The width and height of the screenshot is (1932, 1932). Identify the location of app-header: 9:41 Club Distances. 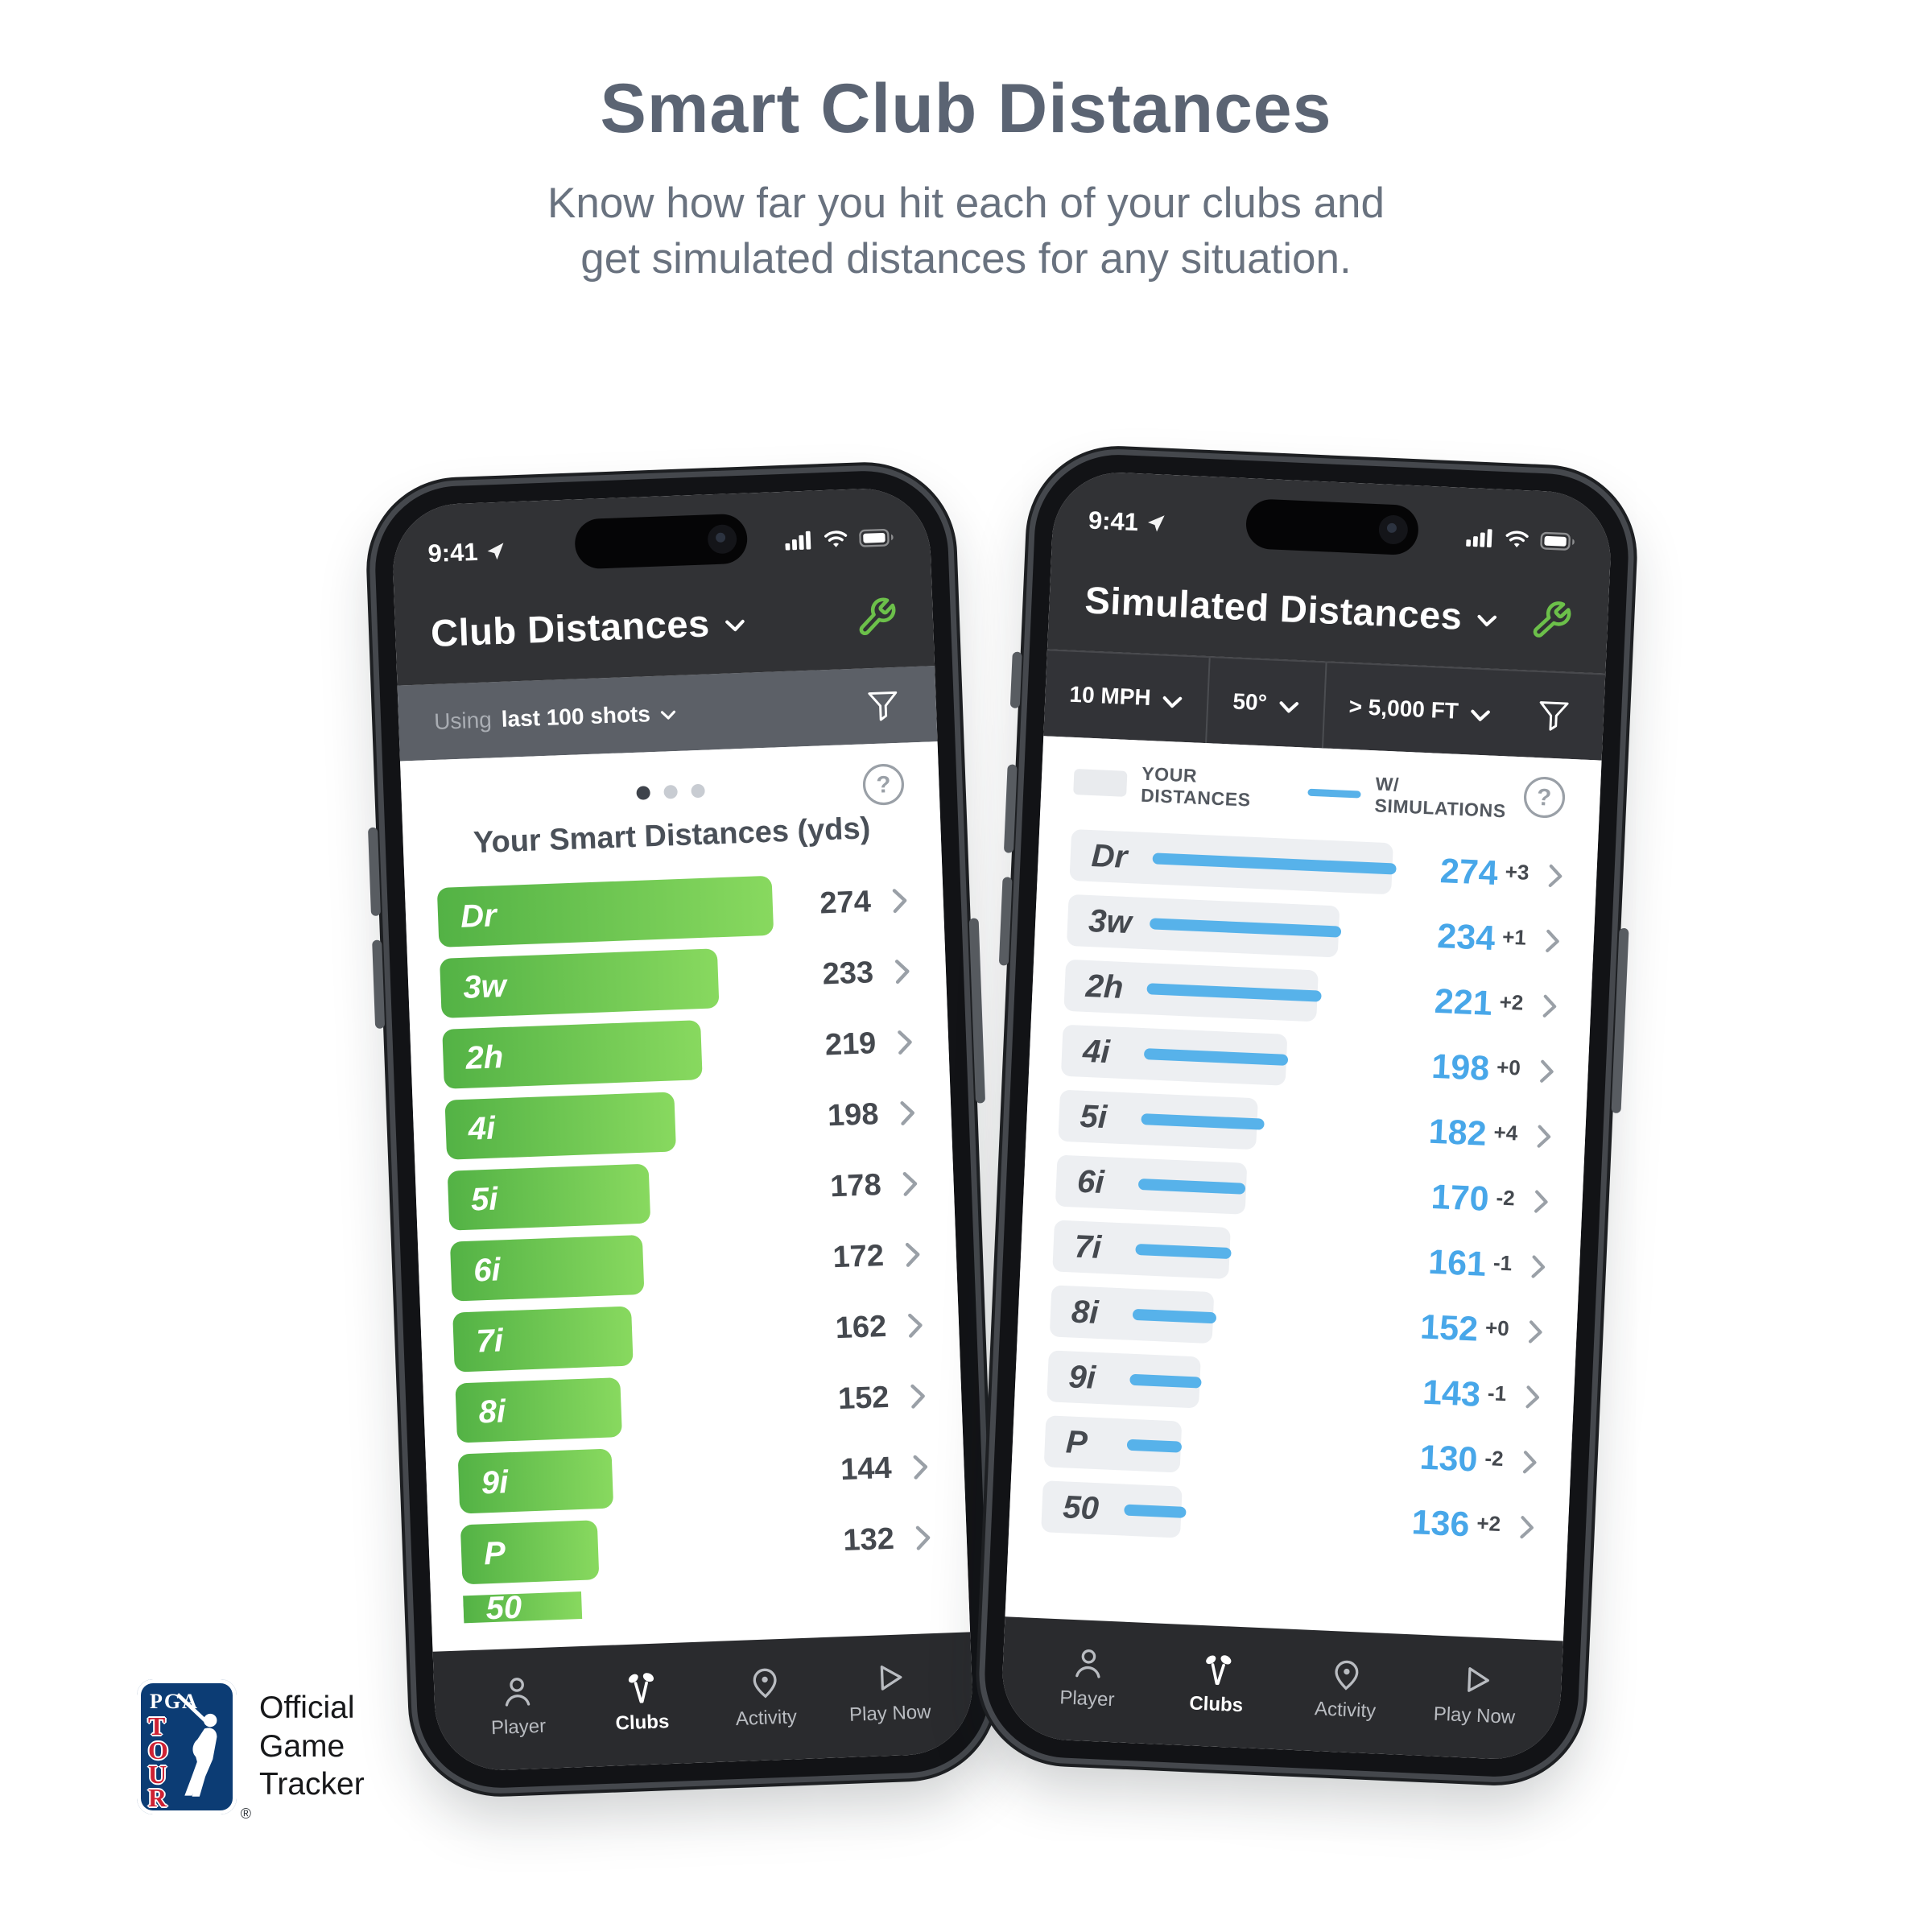
(662, 586).